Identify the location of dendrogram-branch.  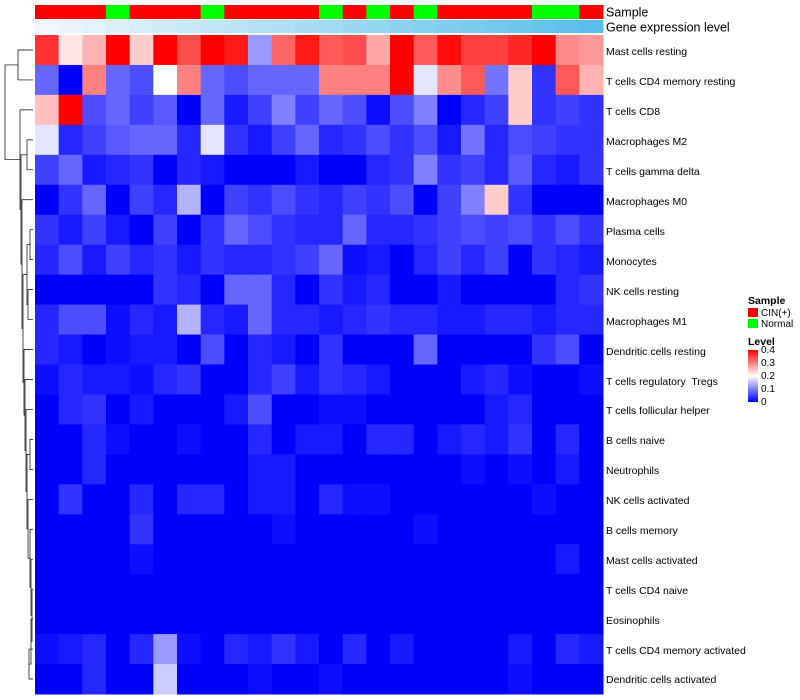
(28, 492).